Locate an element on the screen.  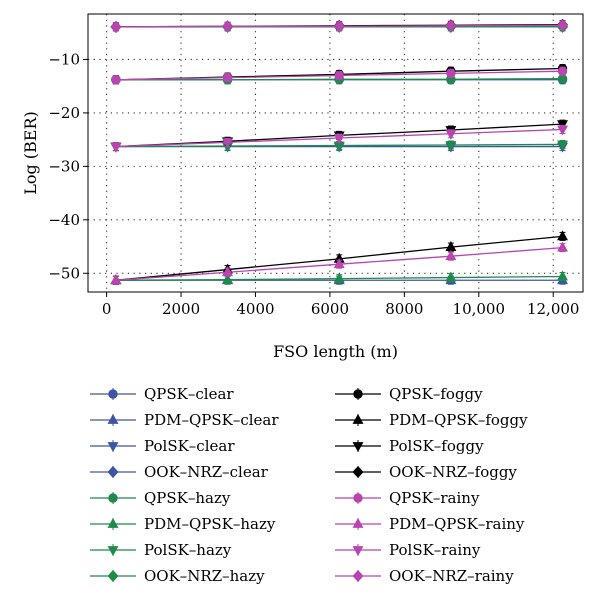
x-tick-label: 0 is located at coordinates (107, 309).